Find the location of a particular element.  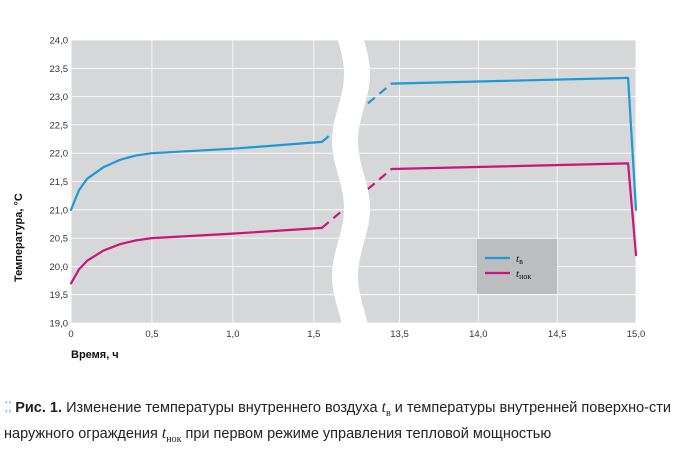

y-tick-label: 24,0 is located at coordinates (59, 41).